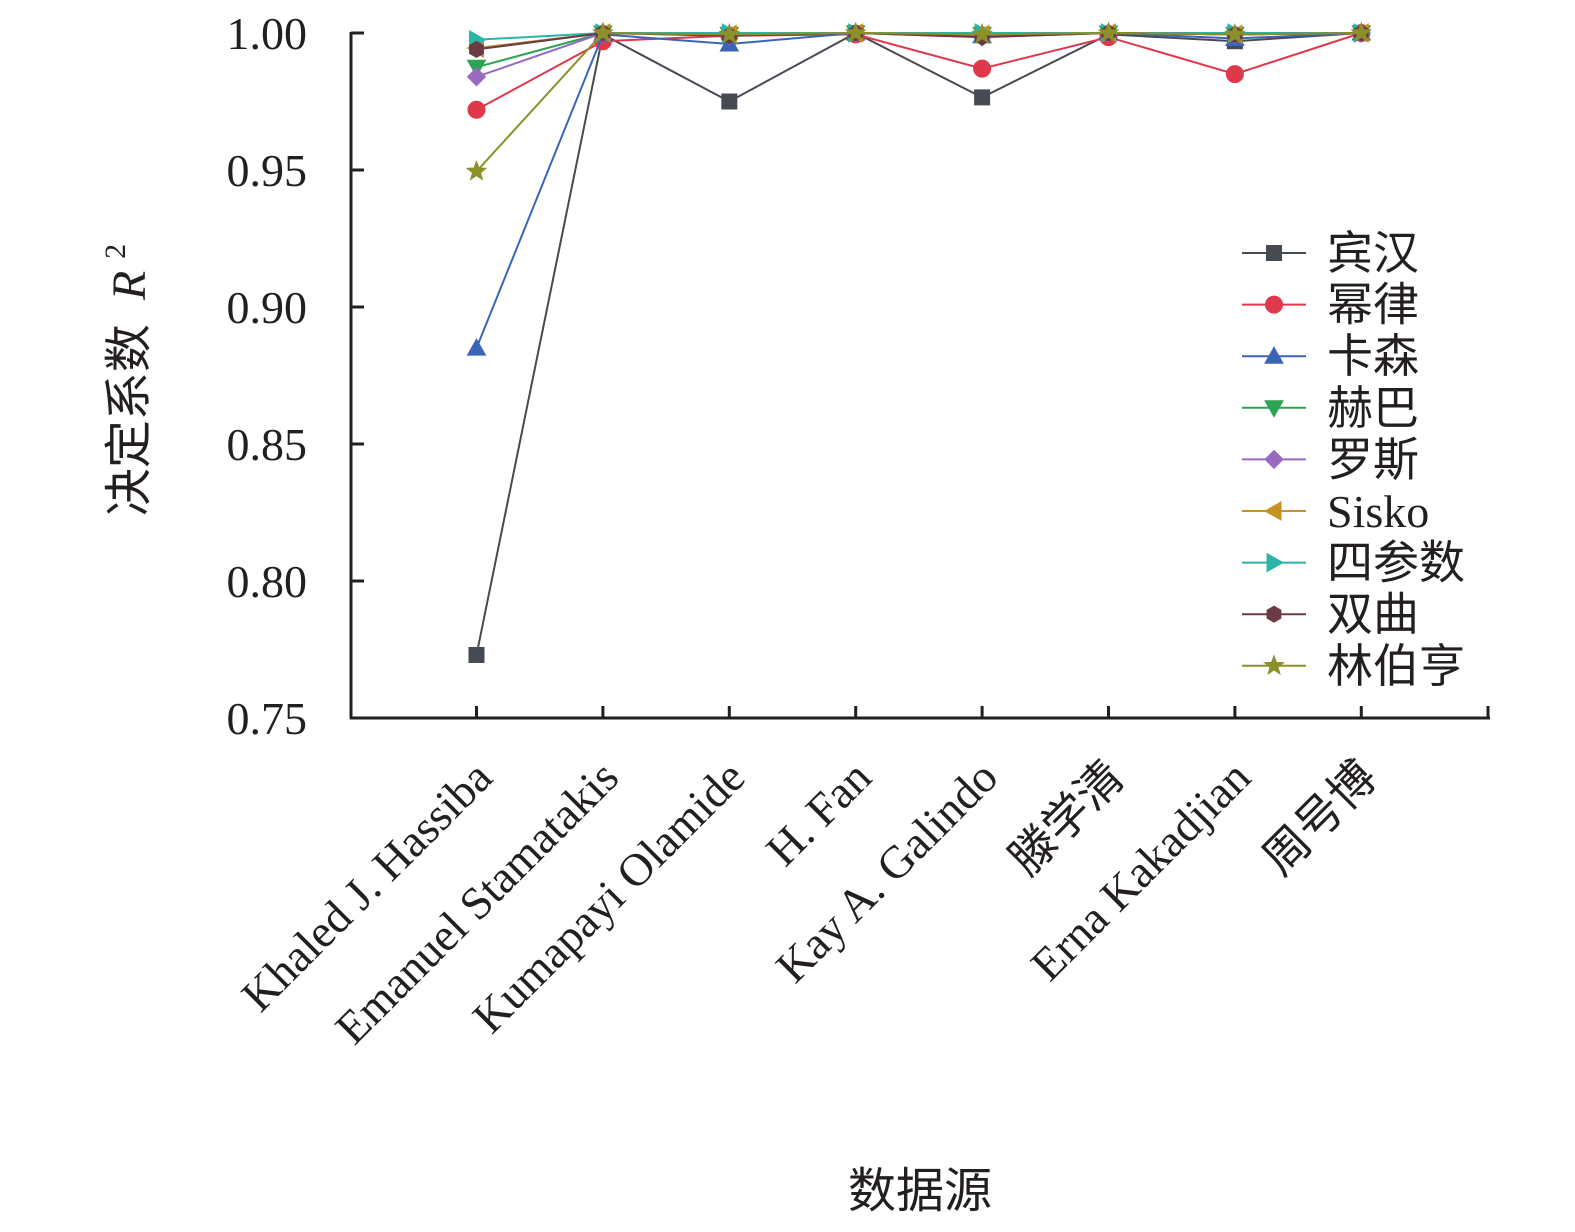 The image size is (1575, 1232). I want to click on legend-item: 双曲, so click(1330, 614).